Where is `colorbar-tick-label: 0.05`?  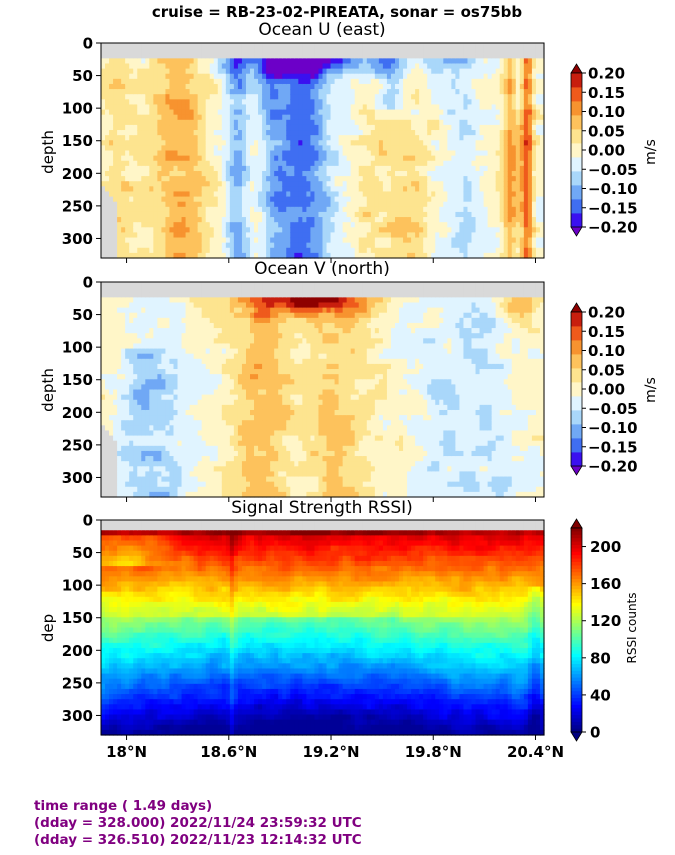 colorbar-tick-label: 0.05 is located at coordinates (606, 131).